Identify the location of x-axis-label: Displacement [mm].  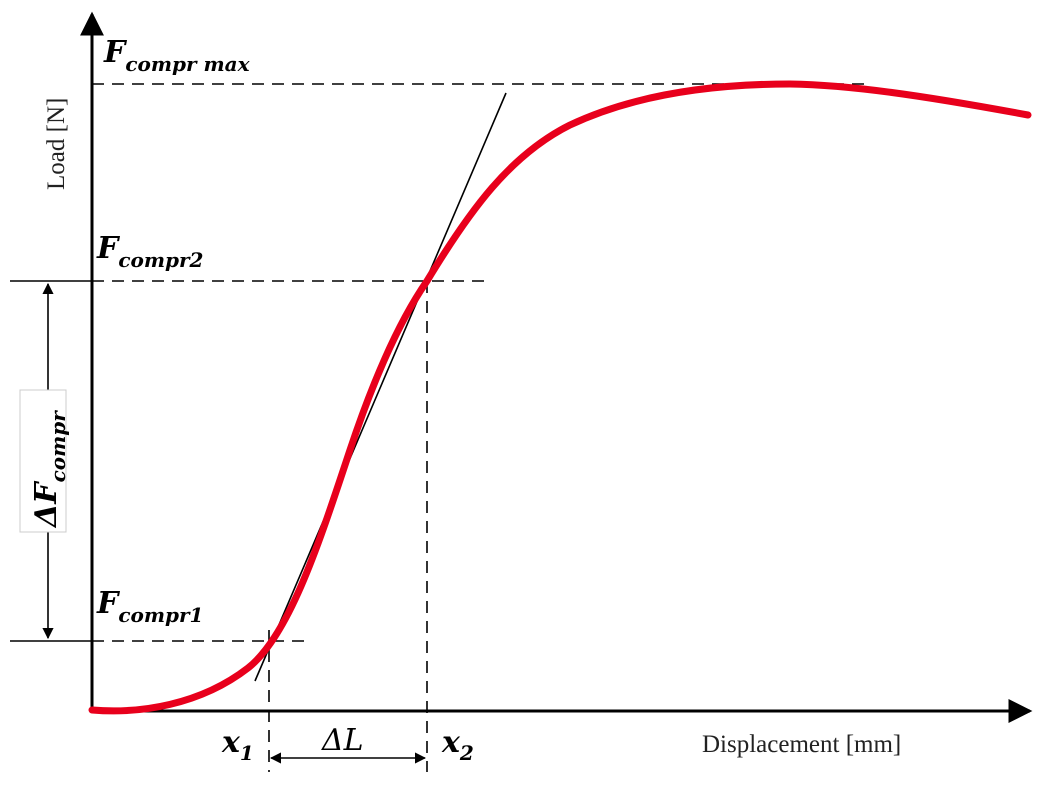
(801, 744).